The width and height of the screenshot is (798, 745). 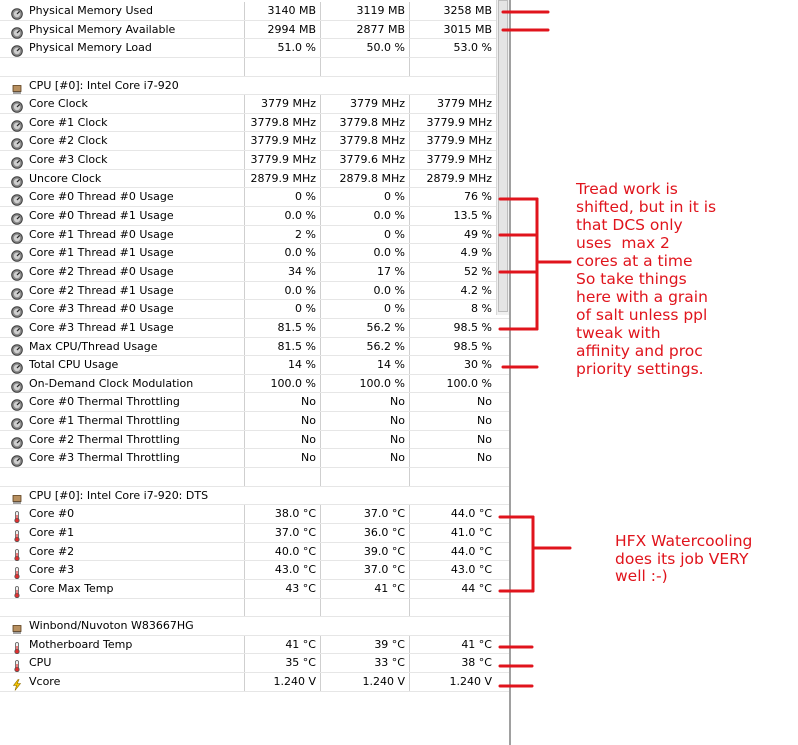 I want to click on sensor-label: Core #1 Thread #1 Usage, so click(x=101, y=253).